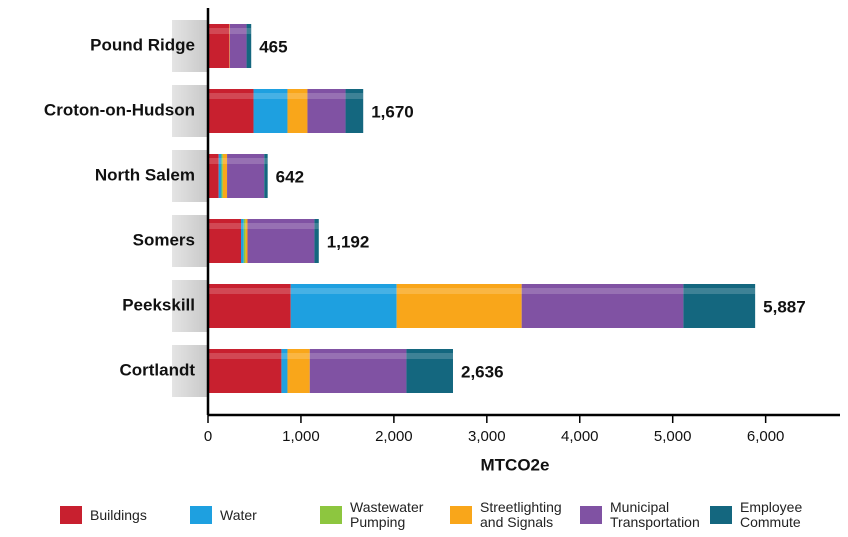 This screenshot has height=537, width=848. What do you see at coordinates (208, 436) in the screenshot?
I see `x-tick-label: 0` at bounding box center [208, 436].